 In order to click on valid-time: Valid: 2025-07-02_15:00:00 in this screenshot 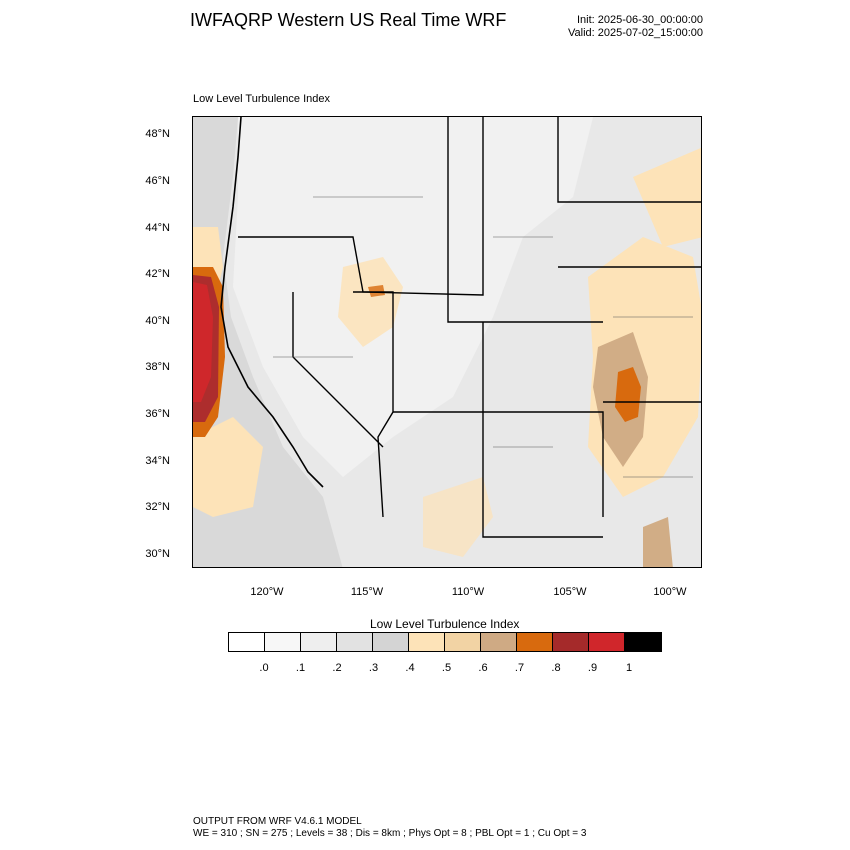, I will do `click(635, 33)`.